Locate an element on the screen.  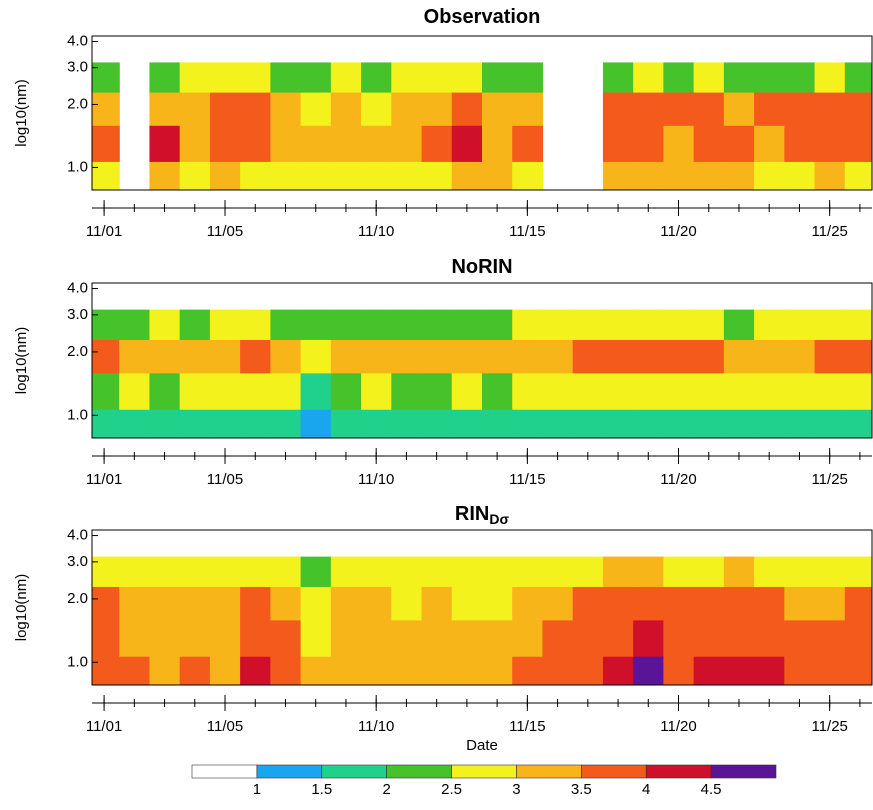
x-tick-label: 11/15 is located at coordinates (527, 479).